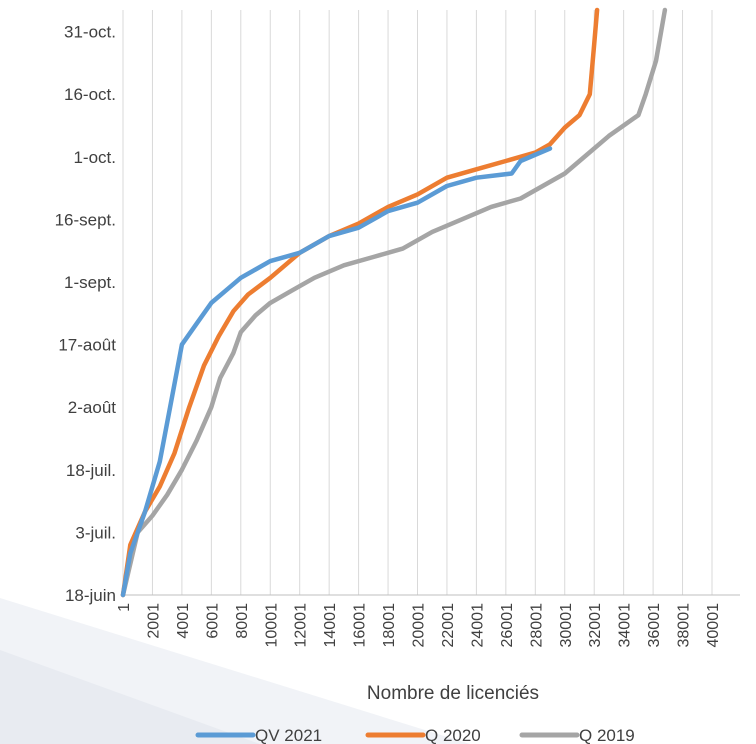 This screenshot has height=744, width=756. I want to click on x-tick-label: 2001, so click(153, 621).